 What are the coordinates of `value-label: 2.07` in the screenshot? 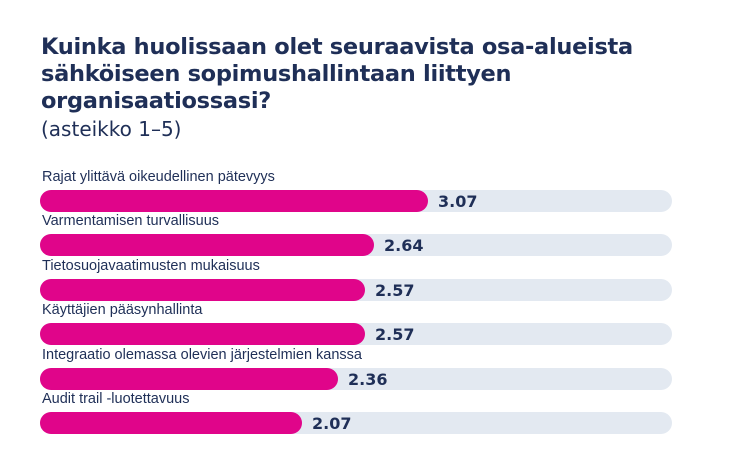 It's located at (332, 423).